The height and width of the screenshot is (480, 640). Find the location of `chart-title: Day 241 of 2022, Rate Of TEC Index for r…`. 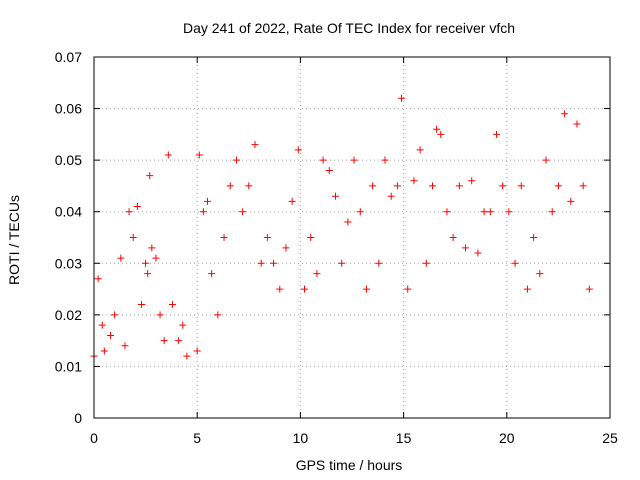

chart-title: Day 241 of 2022, Rate Of TEC Index for r… is located at coordinates (349, 28).